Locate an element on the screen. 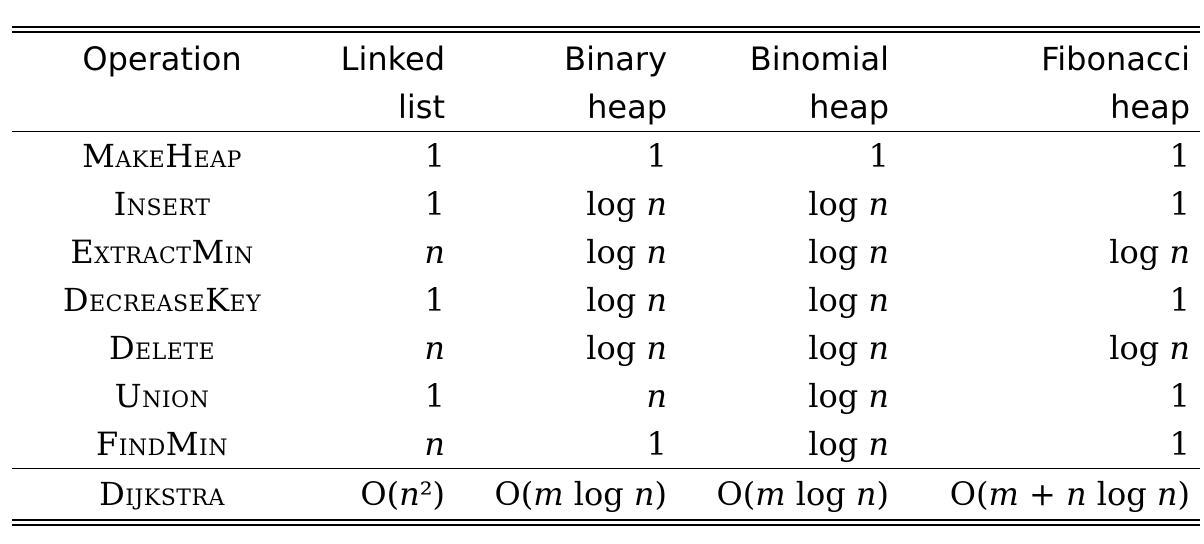  table-row: Union 1 n log n 1 is located at coordinates (606, 396).